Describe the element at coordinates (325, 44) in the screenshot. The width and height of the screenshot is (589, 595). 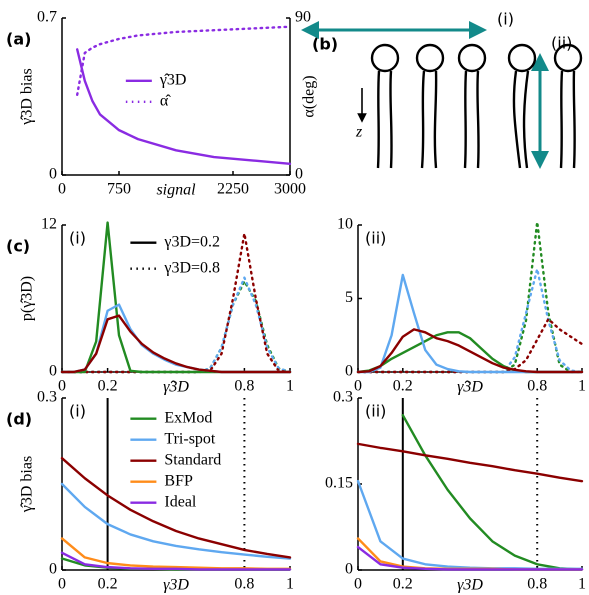
I see `panel-label: (b)` at that location.